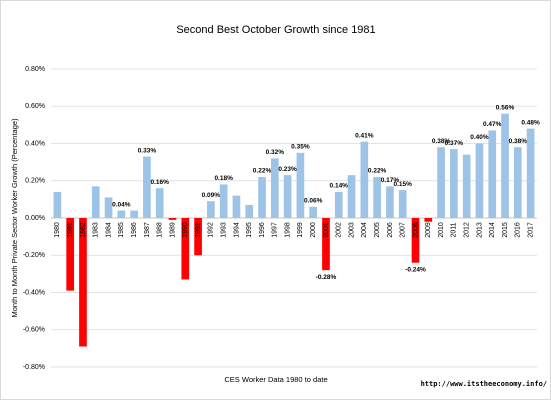  What do you see at coordinates (147, 150) in the screenshot?
I see `data-label: 0.33%` at bounding box center [147, 150].